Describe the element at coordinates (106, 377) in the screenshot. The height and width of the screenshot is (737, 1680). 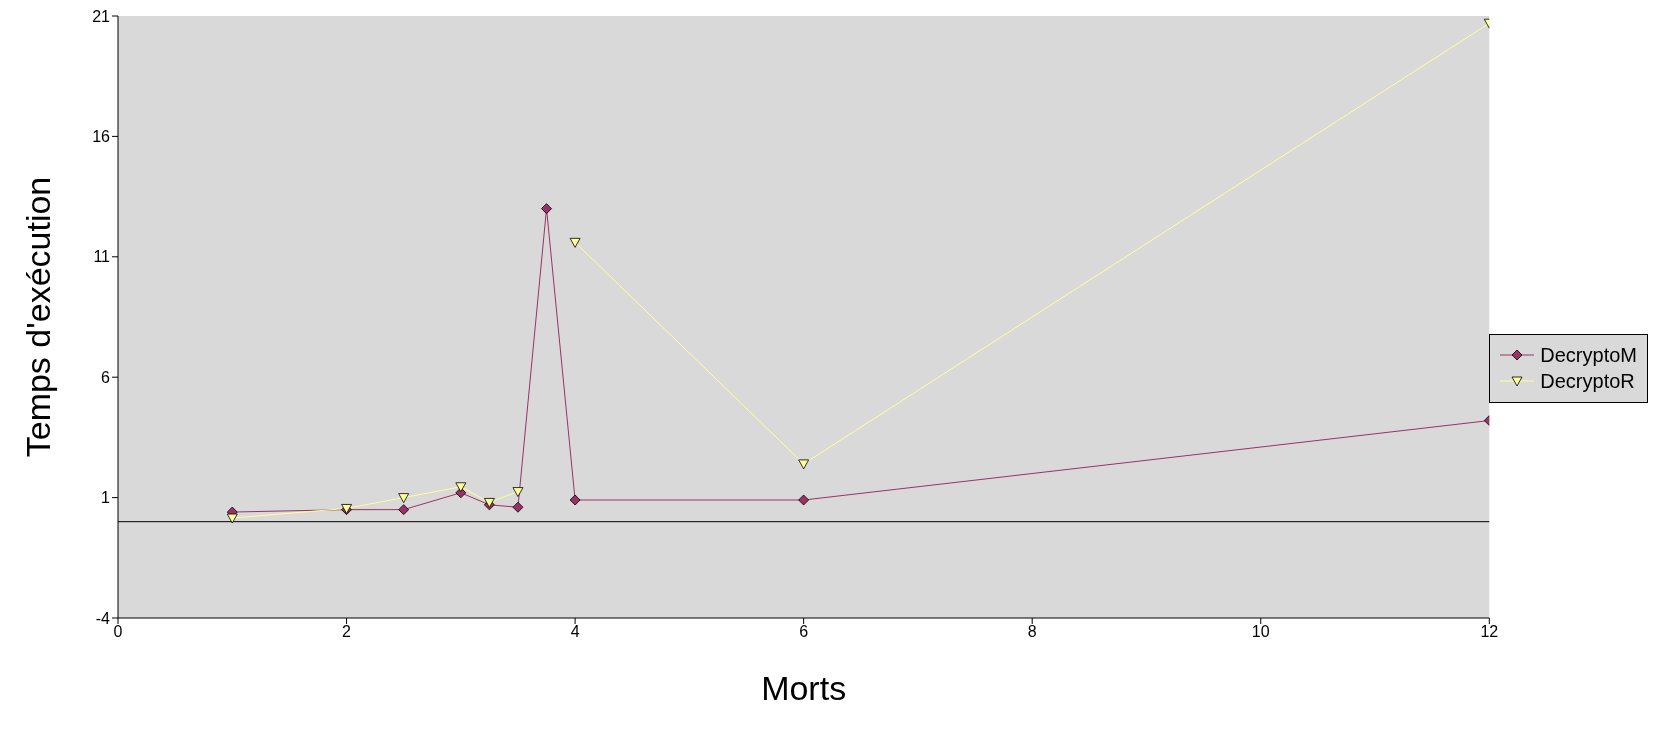
I see `y-tick-label: 6` at that location.